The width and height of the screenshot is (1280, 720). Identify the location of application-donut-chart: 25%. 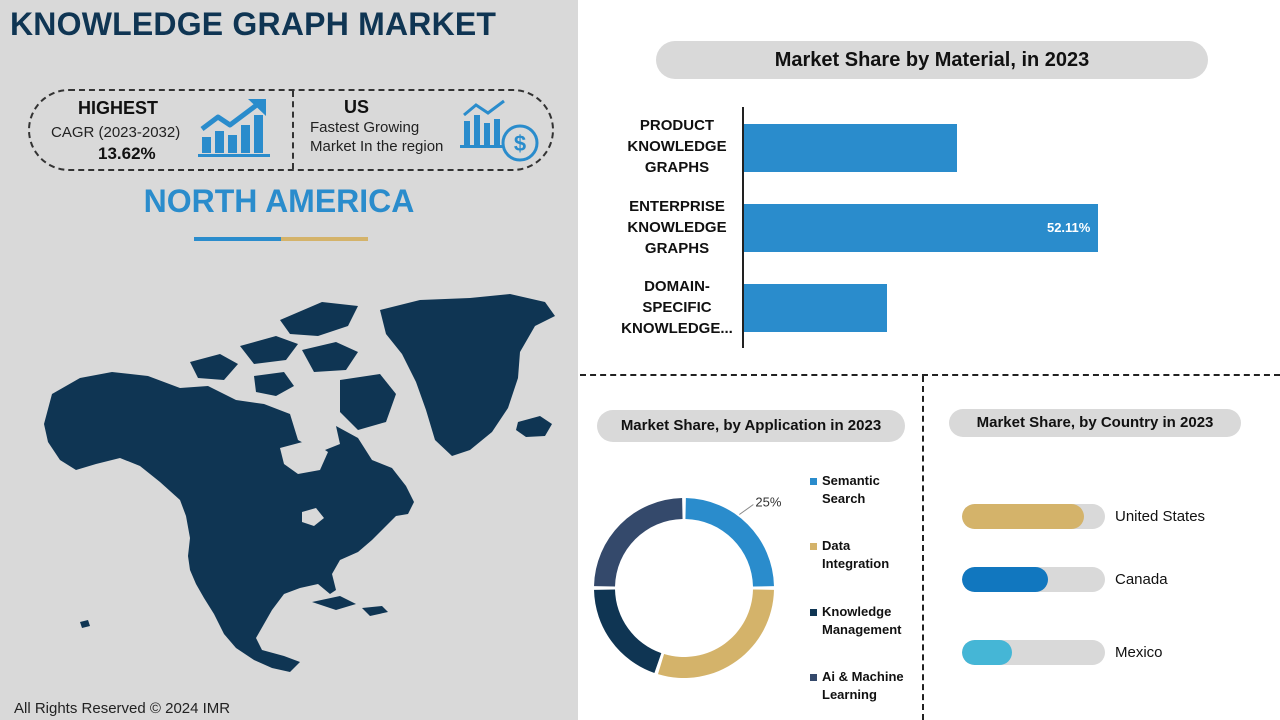
(688, 586).